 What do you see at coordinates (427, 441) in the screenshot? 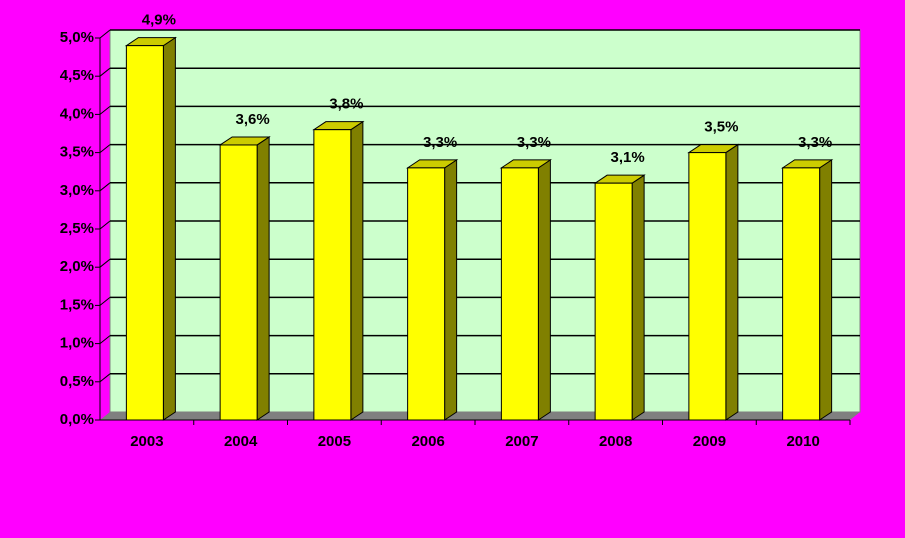
I see `x-tick-label: 2006` at bounding box center [427, 441].